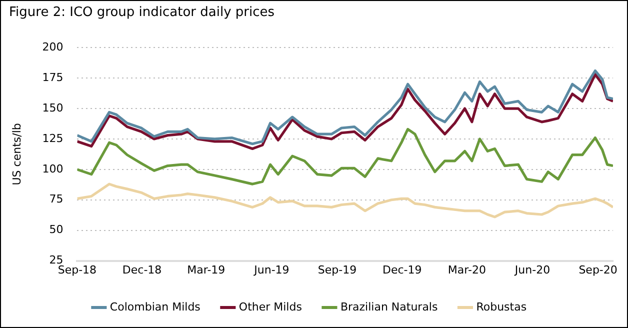  What do you see at coordinates (271, 269) in the screenshot?
I see `x-tick-label: Jun-19` at bounding box center [271, 269].